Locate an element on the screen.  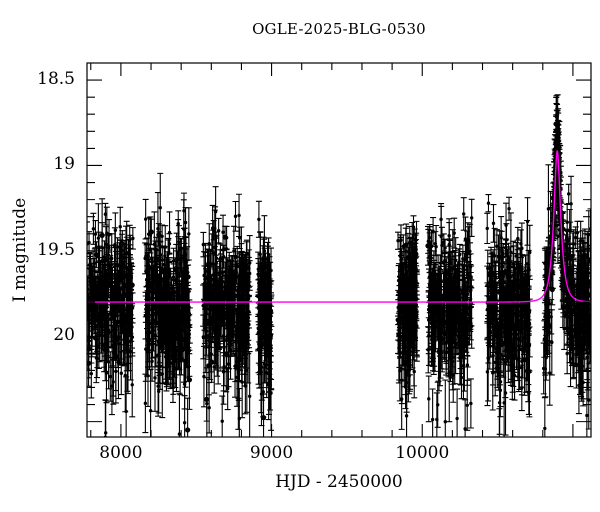
x-tick-label: 8000 is located at coordinates (121, 453).